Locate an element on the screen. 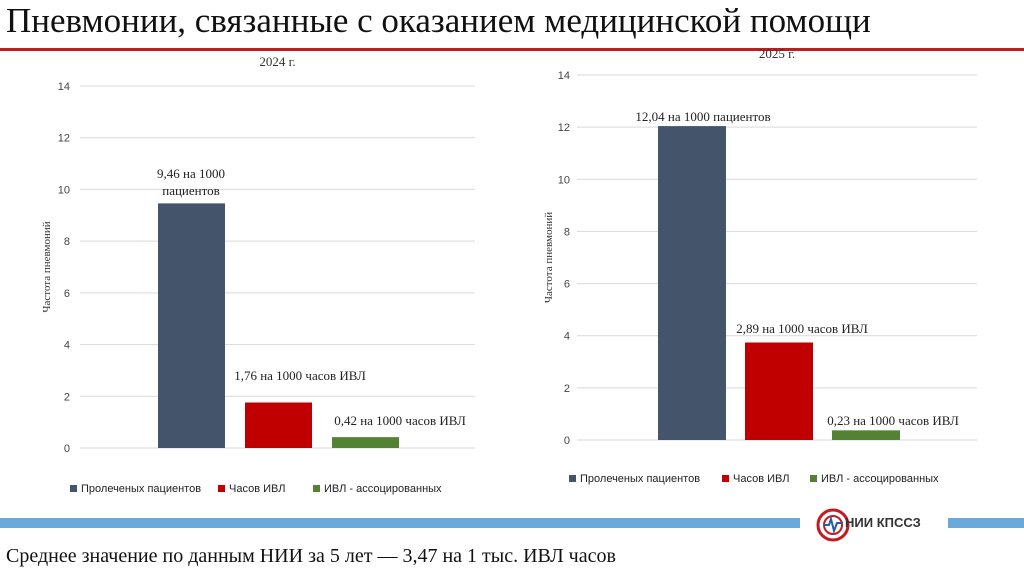 Image resolution: width=1024 pixels, height=574 pixels. footer-accent-bar-left is located at coordinates (400, 523).